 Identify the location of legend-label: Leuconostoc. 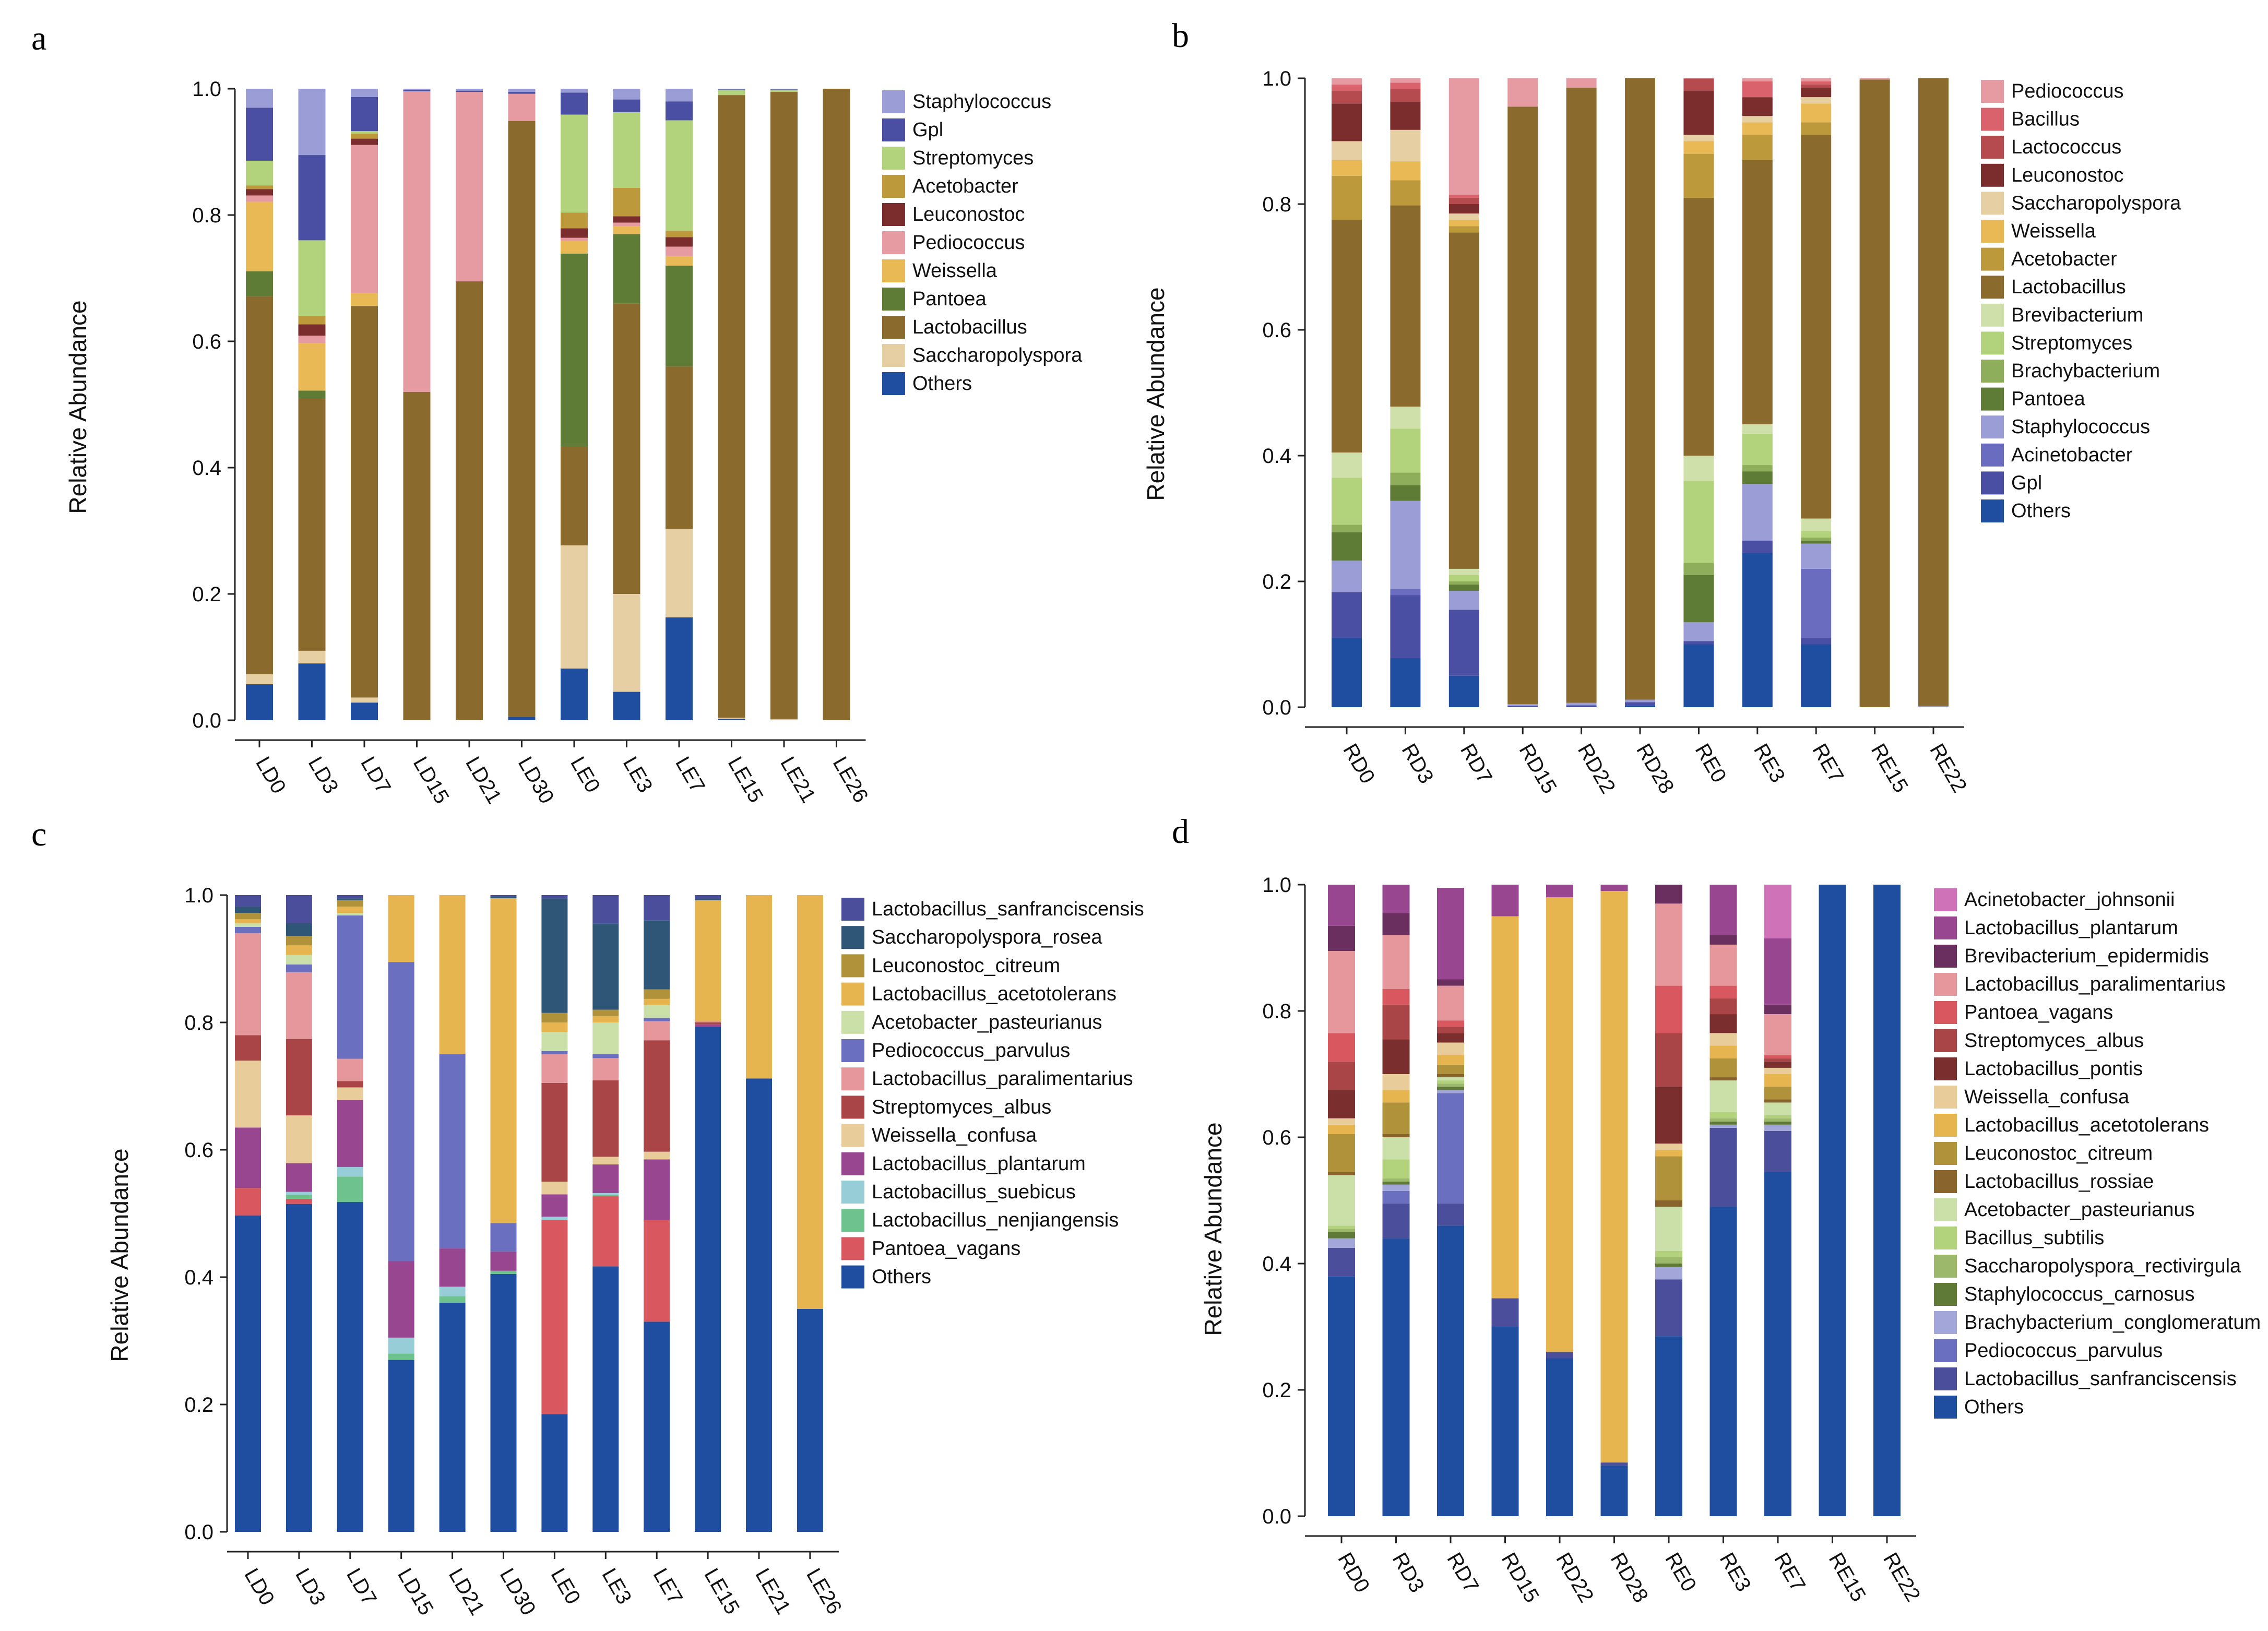
(969, 214).